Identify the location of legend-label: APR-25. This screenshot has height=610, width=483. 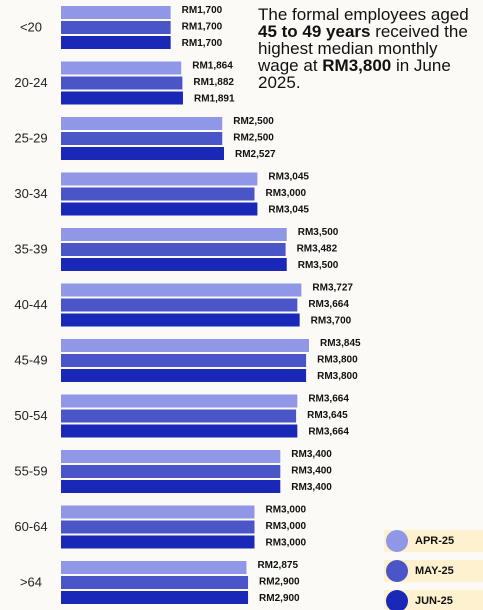
(434, 541).